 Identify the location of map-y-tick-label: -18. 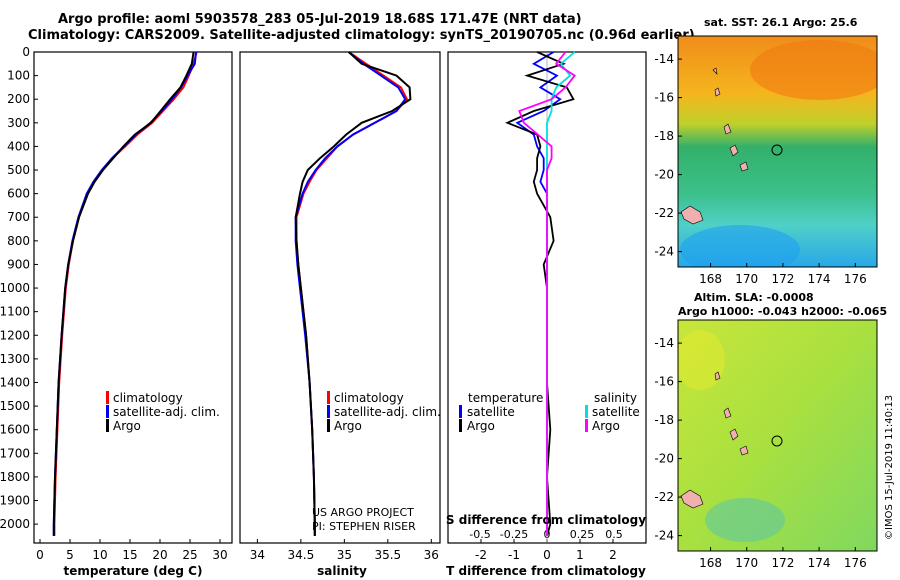
(664, 420).